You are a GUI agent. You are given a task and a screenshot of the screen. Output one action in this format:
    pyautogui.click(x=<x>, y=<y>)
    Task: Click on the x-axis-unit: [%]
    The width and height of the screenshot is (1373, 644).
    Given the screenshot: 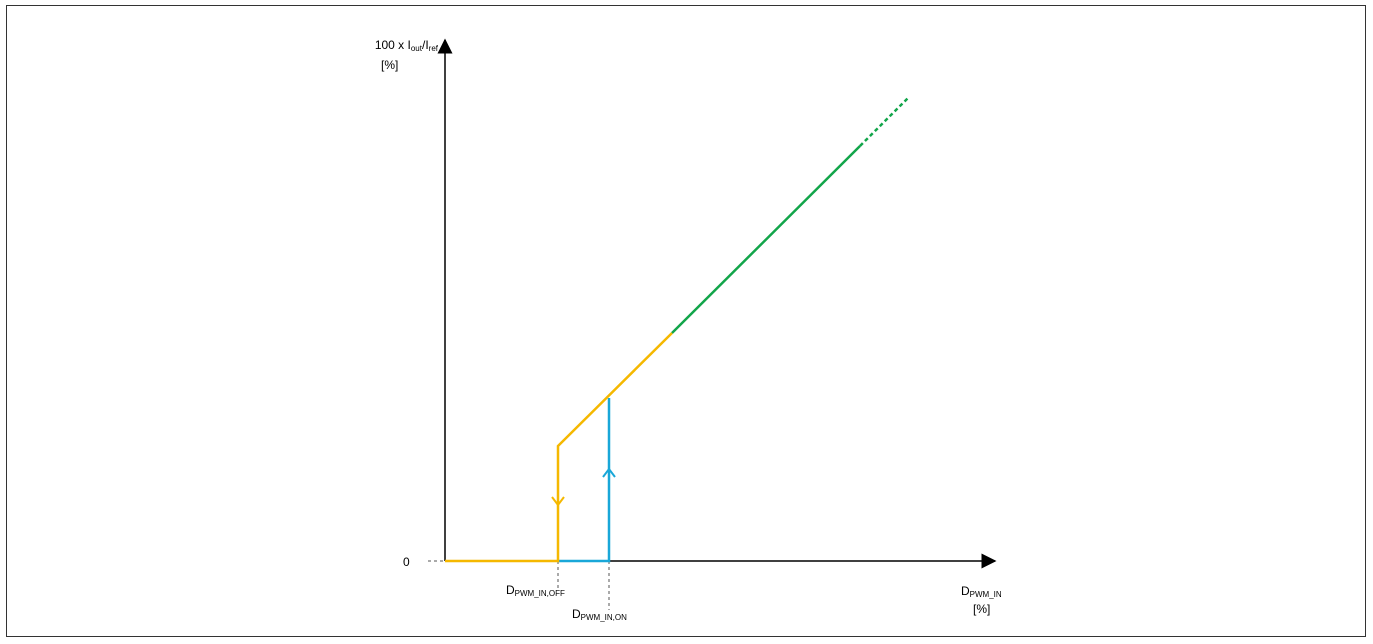 What is the action you would take?
    pyautogui.click(x=981, y=609)
    